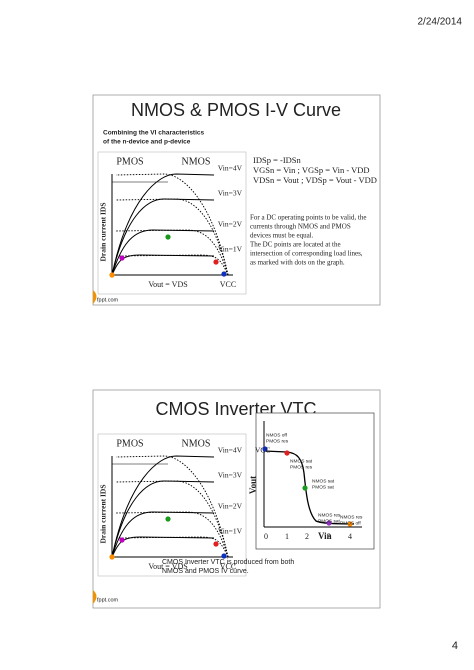  I want to click on region-label: PMOS off, so click(350, 523).